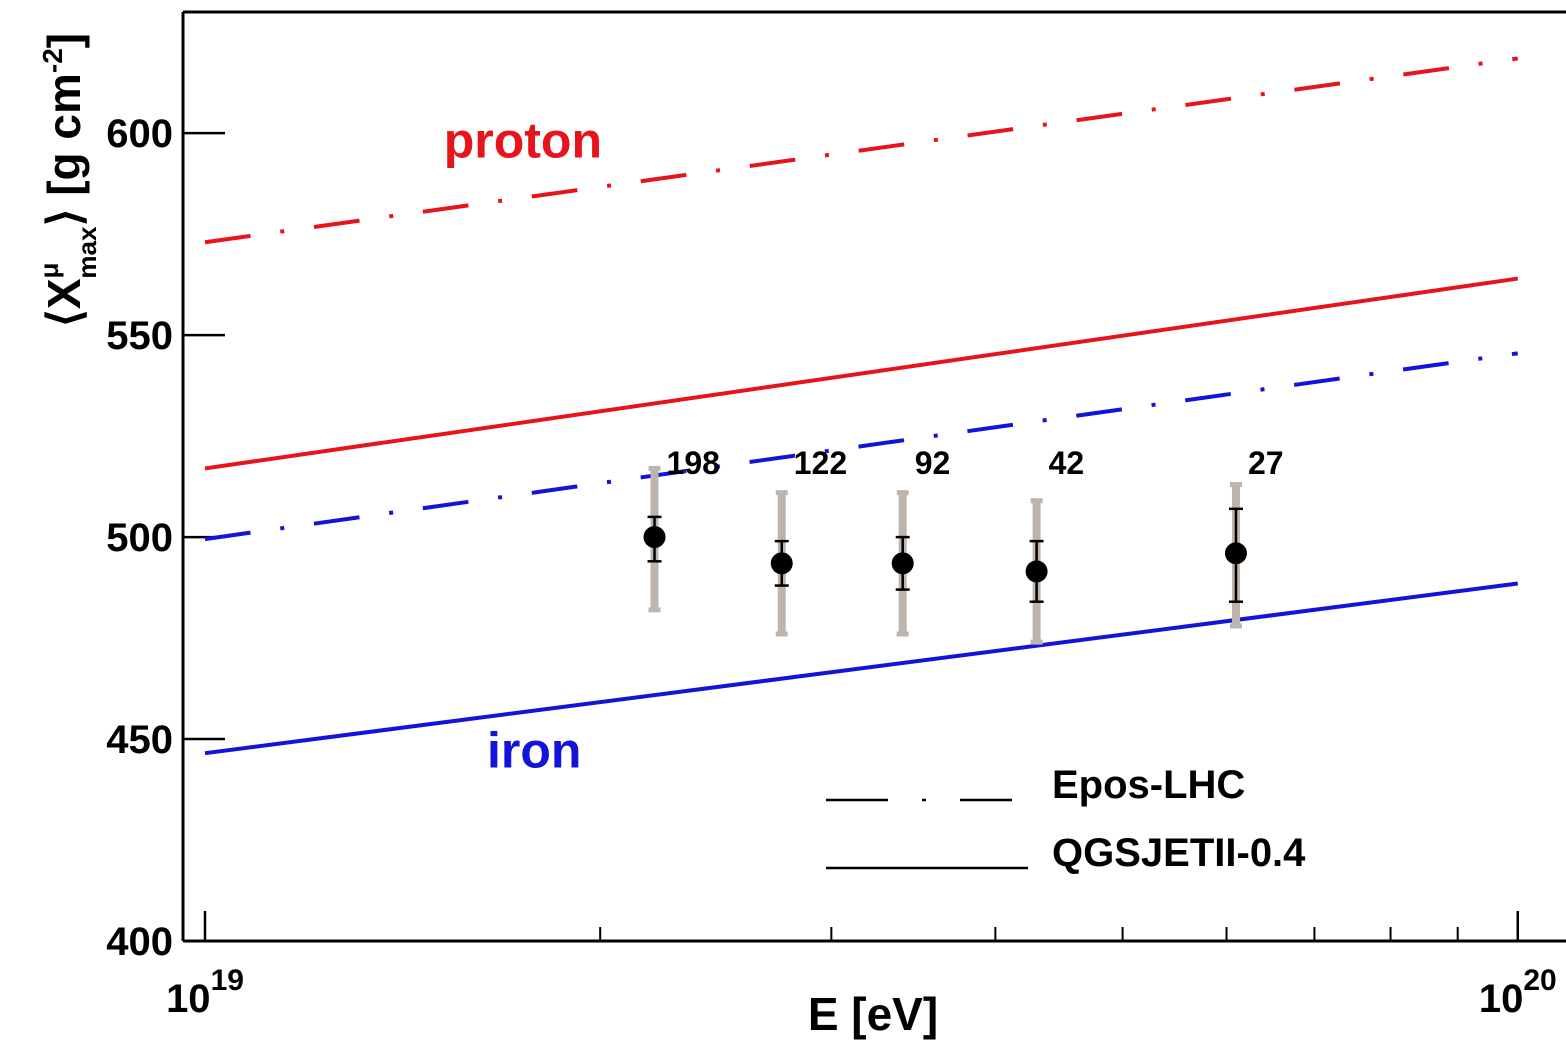 This screenshot has width=1566, height=1042. Describe the element at coordinates (820, 463) in the screenshot. I see `event-count-label: 122` at that location.